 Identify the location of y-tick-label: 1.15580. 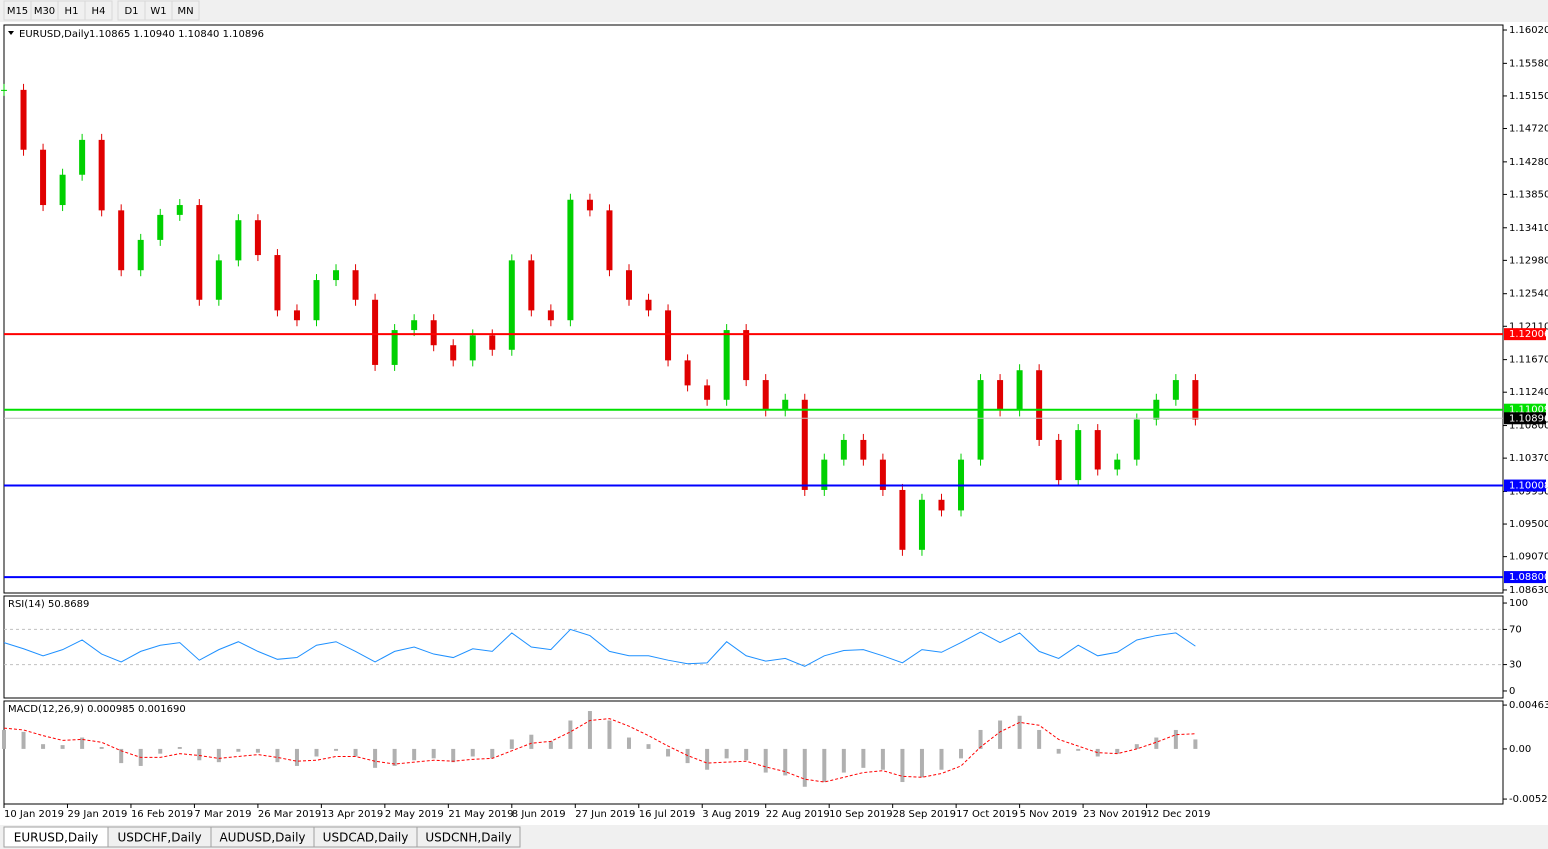
(1528, 63).